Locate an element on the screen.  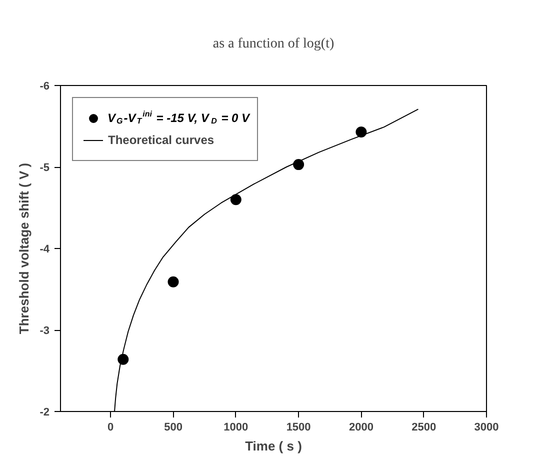
x-tick-label: 3000 is located at coordinates (486, 428).